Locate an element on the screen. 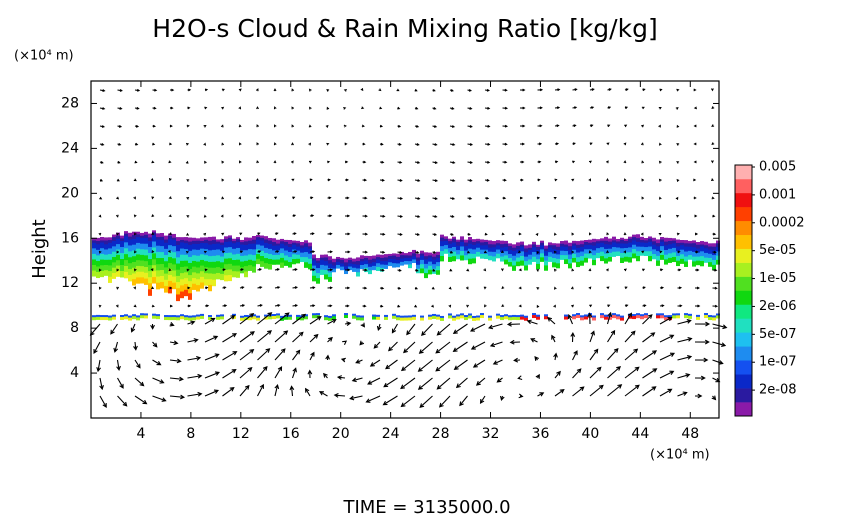 The image size is (854, 523). y-tick-label: 16 is located at coordinates (70, 238).